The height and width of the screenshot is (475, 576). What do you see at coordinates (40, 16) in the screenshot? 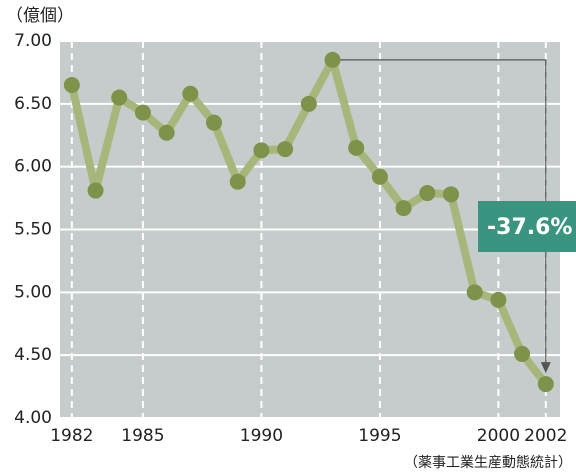
I see `y-axis-label: （億個）` at bounding box center [40, 16].